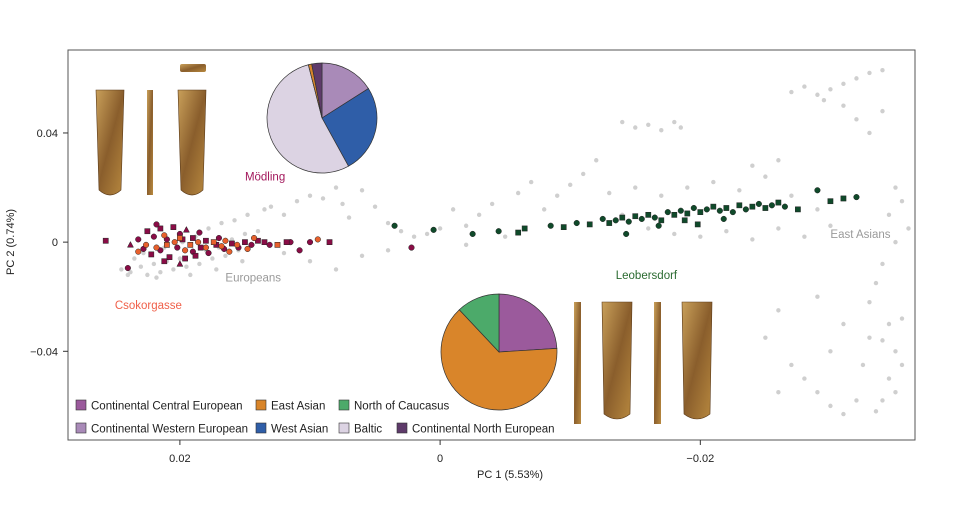  Describe the element at coordinates (510, 475) in the screenshot. I see `x-axis-label: PC 1 (5.53%)` at that location.